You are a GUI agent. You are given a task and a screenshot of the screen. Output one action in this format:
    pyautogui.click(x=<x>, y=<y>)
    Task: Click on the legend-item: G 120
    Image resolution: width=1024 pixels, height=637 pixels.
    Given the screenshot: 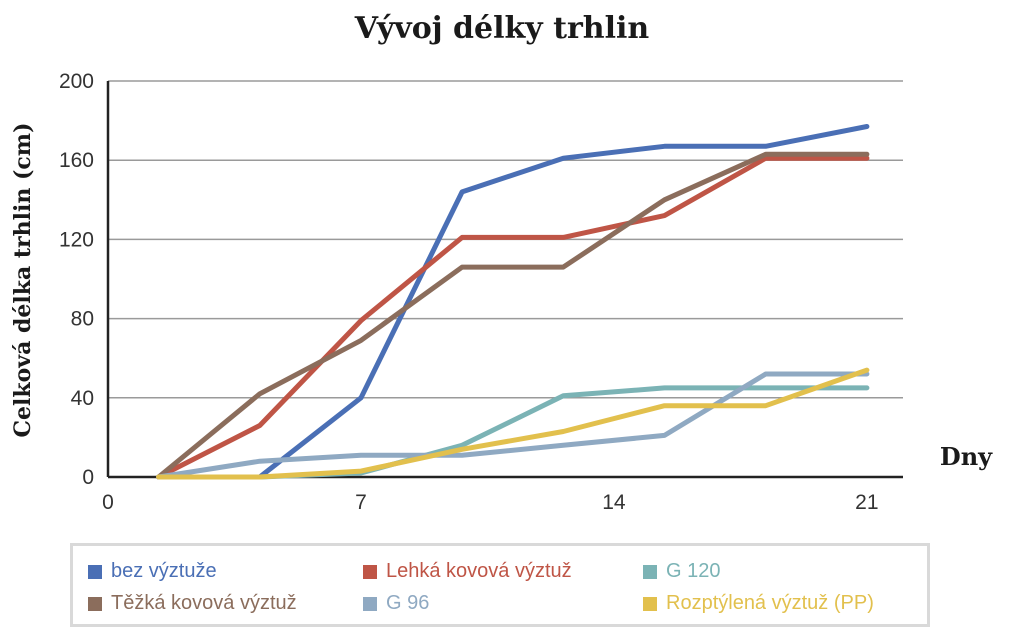 What is the action you would take?
    pyautogui.click(x=681, y=571)
    